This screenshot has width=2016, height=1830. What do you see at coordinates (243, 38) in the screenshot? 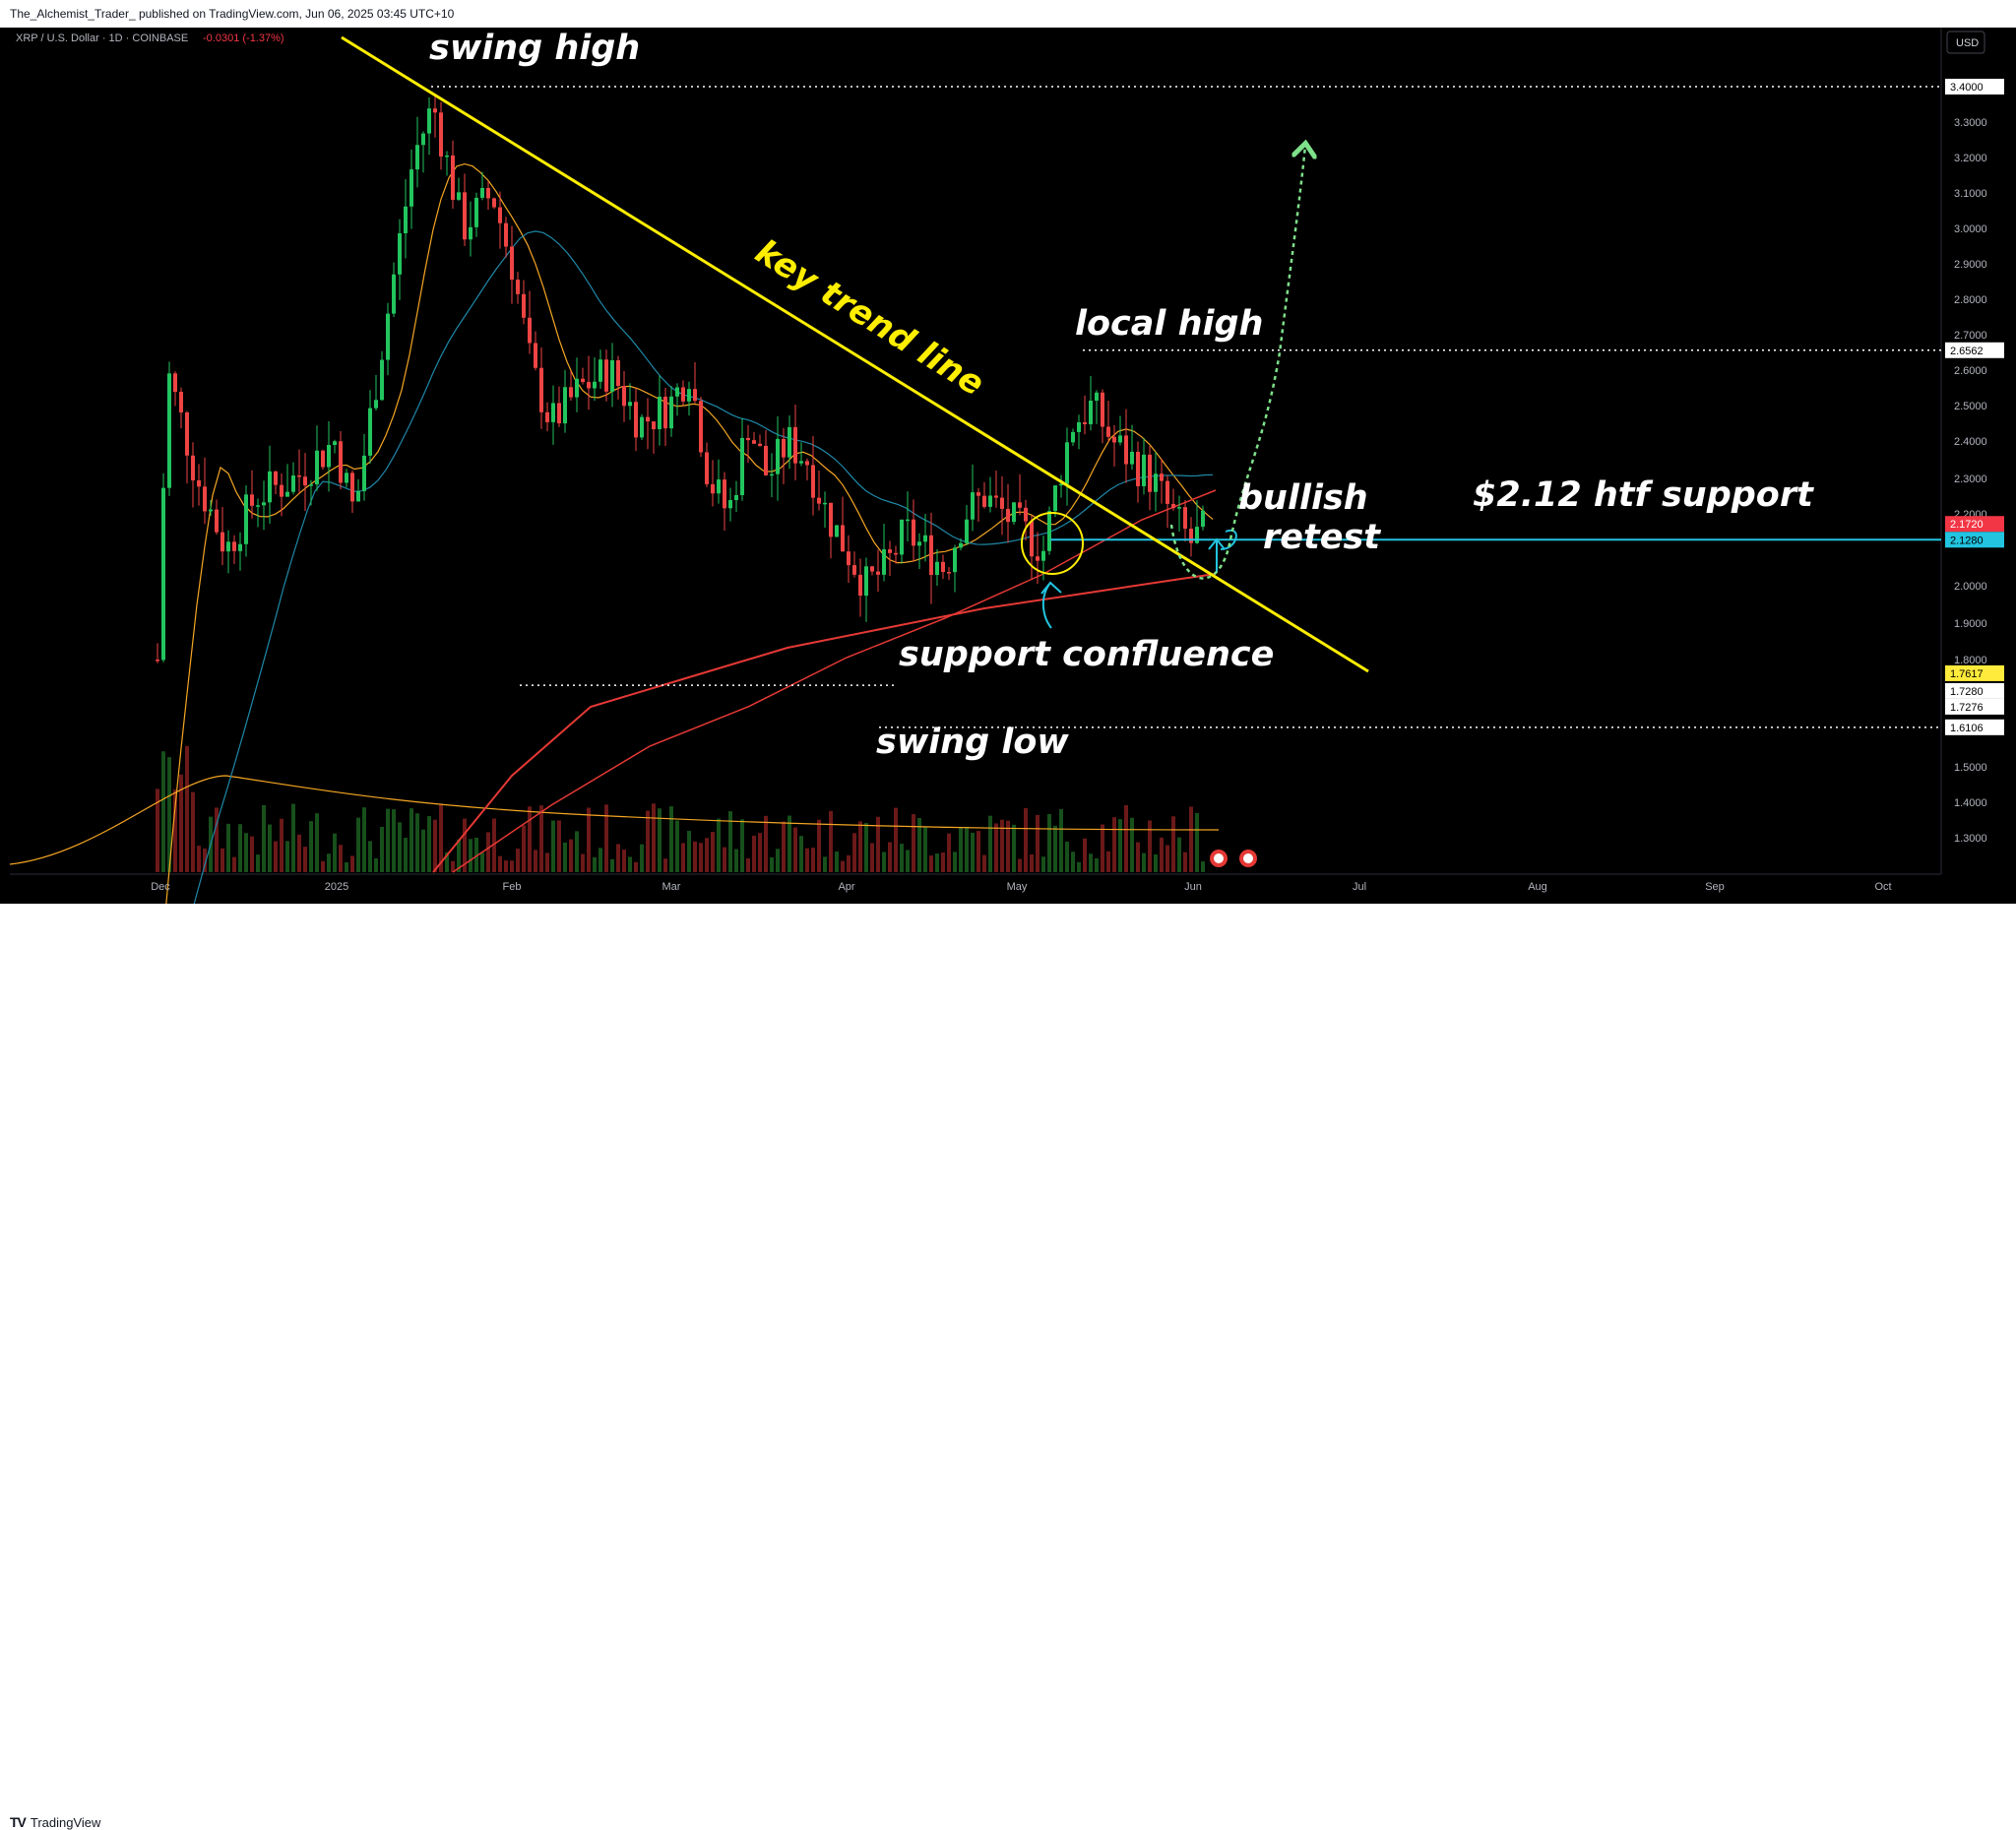
I see `change-legend: -0.0301 (-1.37%)` at bounding box center [243, 38].